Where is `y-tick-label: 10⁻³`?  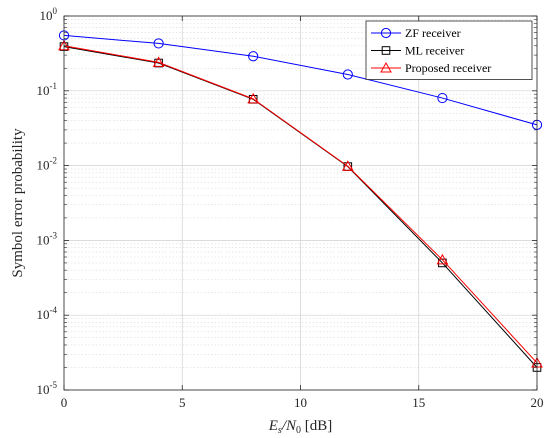
y-tick-label: 10⁻³ is located at coordinates (47, 238).